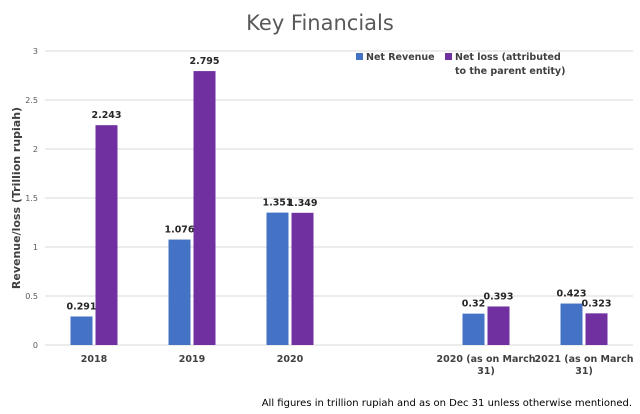  Describe the element at coordinates (35, 247) in the screenshot. I see `y-tick-label: 1` at that location.